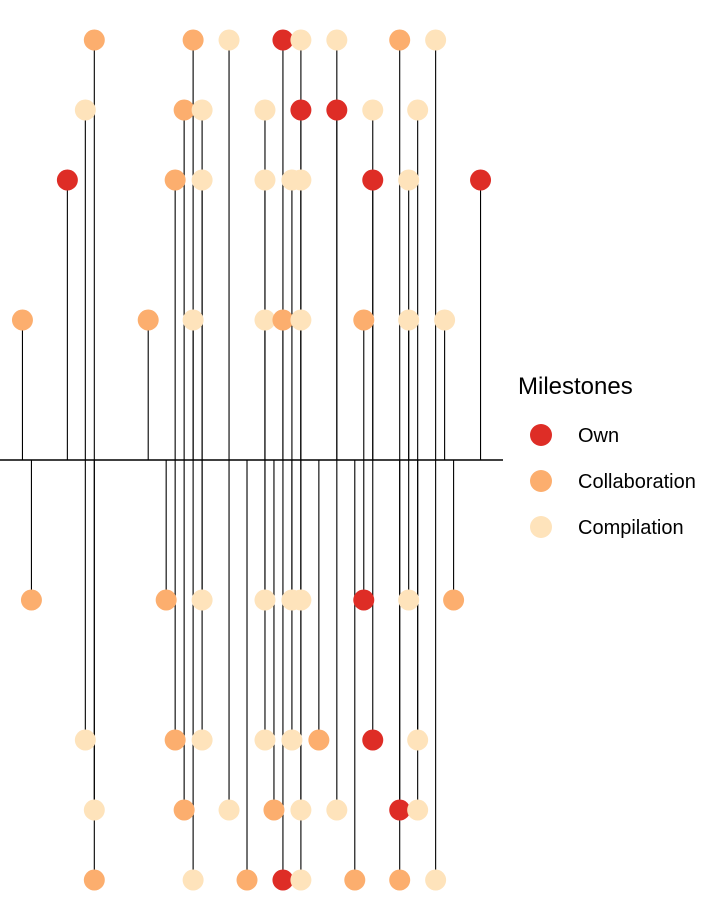  Describe the element at coordinates (631, 528) in the screenshot. I see `legend-label-compilation: Compilation` at that location.